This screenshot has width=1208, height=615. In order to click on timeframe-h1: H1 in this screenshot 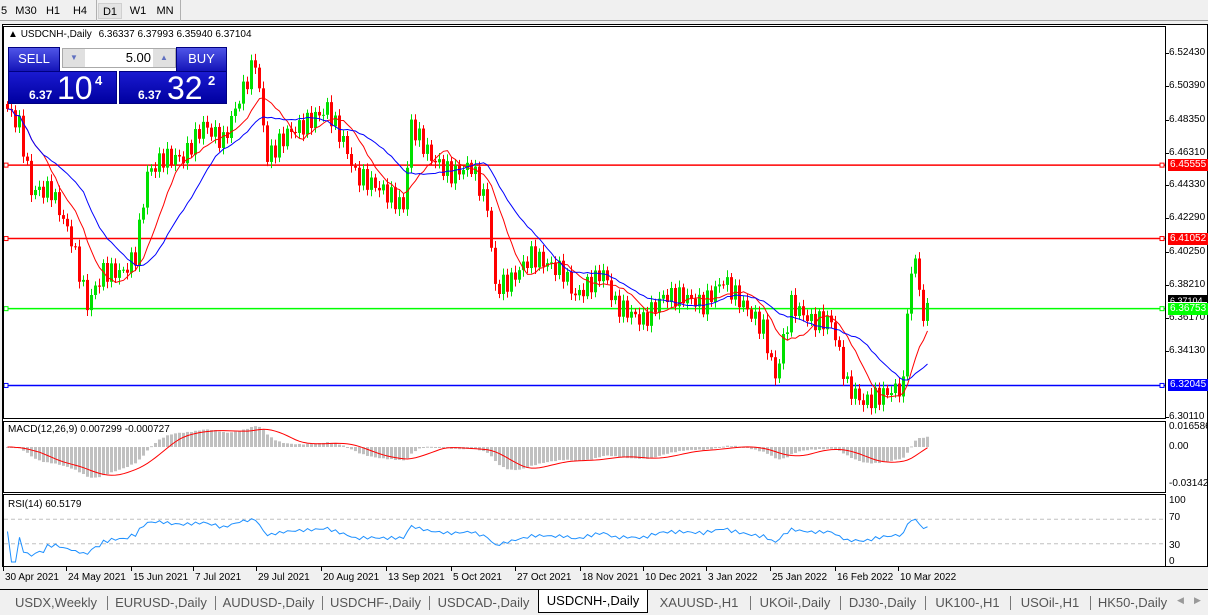, I will do `click(53, 11)`.